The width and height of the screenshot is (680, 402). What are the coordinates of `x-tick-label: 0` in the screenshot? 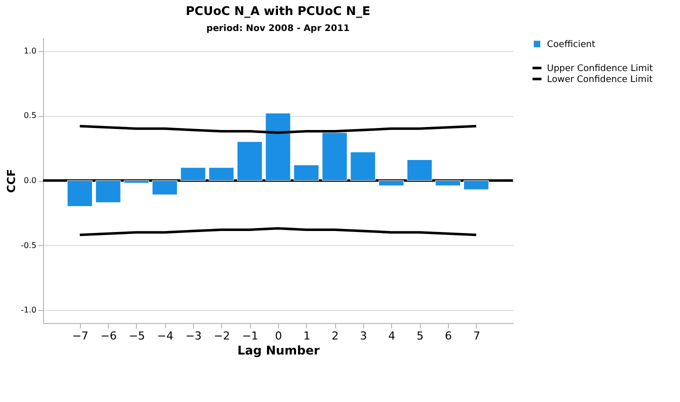 It's located at (278, 336).